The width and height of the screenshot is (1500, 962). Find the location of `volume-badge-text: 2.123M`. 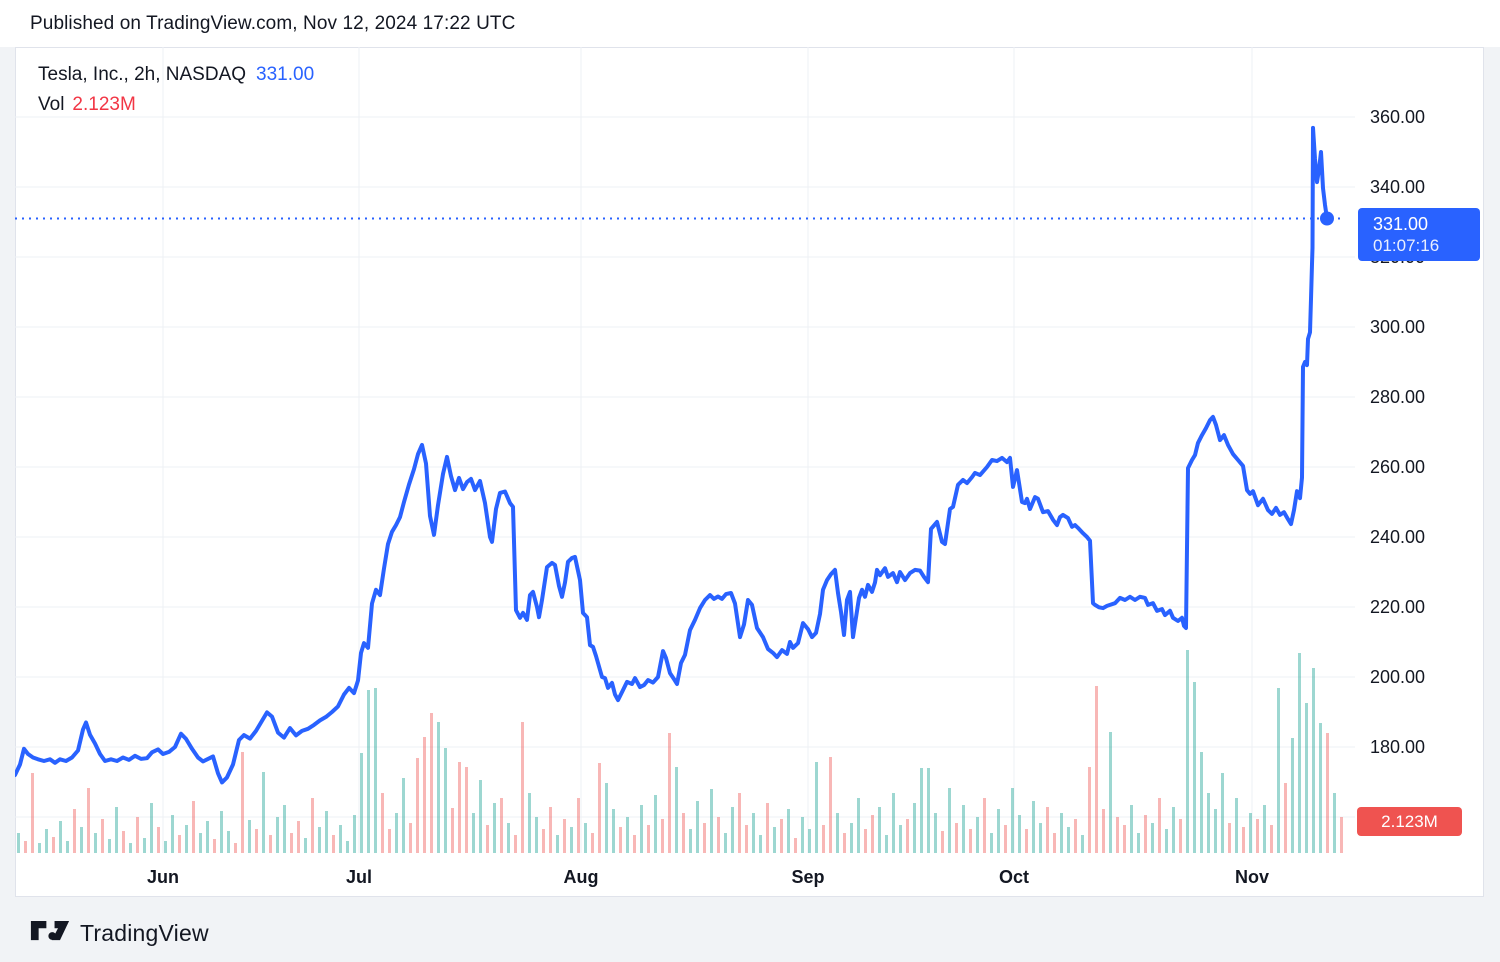

volume-badge-text: 2.123M is located at coordinates (1409, 821).